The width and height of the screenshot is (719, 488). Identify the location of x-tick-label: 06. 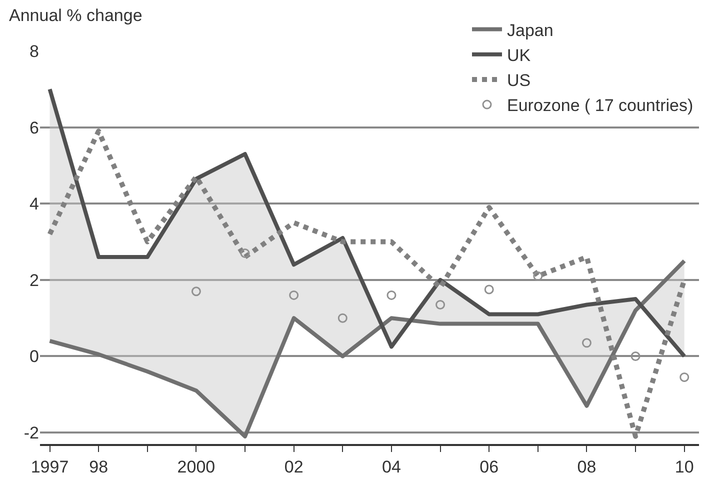
(489, 466).